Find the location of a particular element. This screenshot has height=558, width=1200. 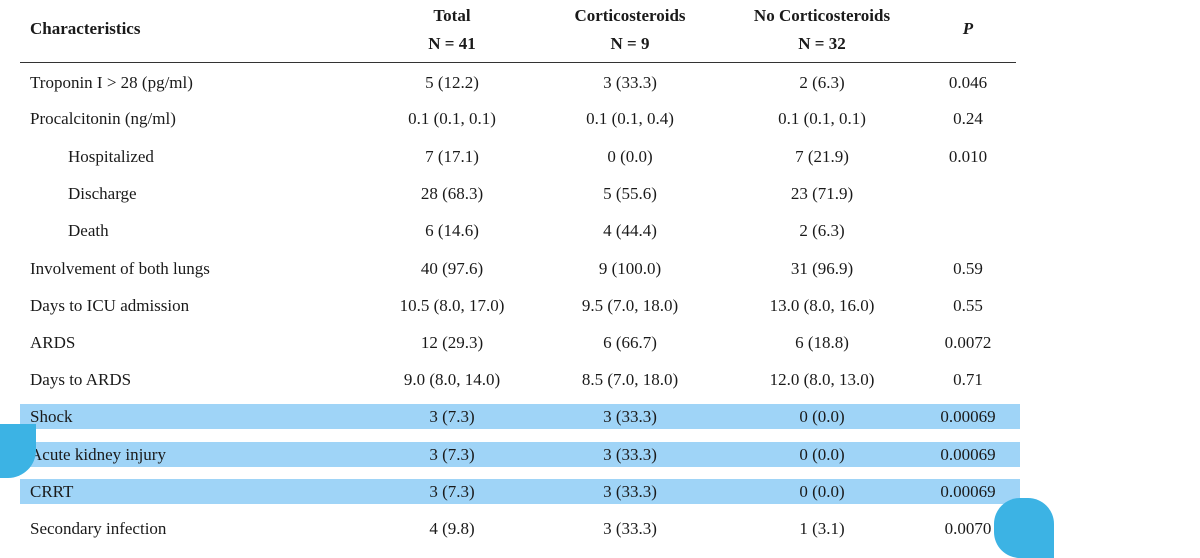

cell-corticosteroids: 9 (100.0) is located at coordinates (630, 268).